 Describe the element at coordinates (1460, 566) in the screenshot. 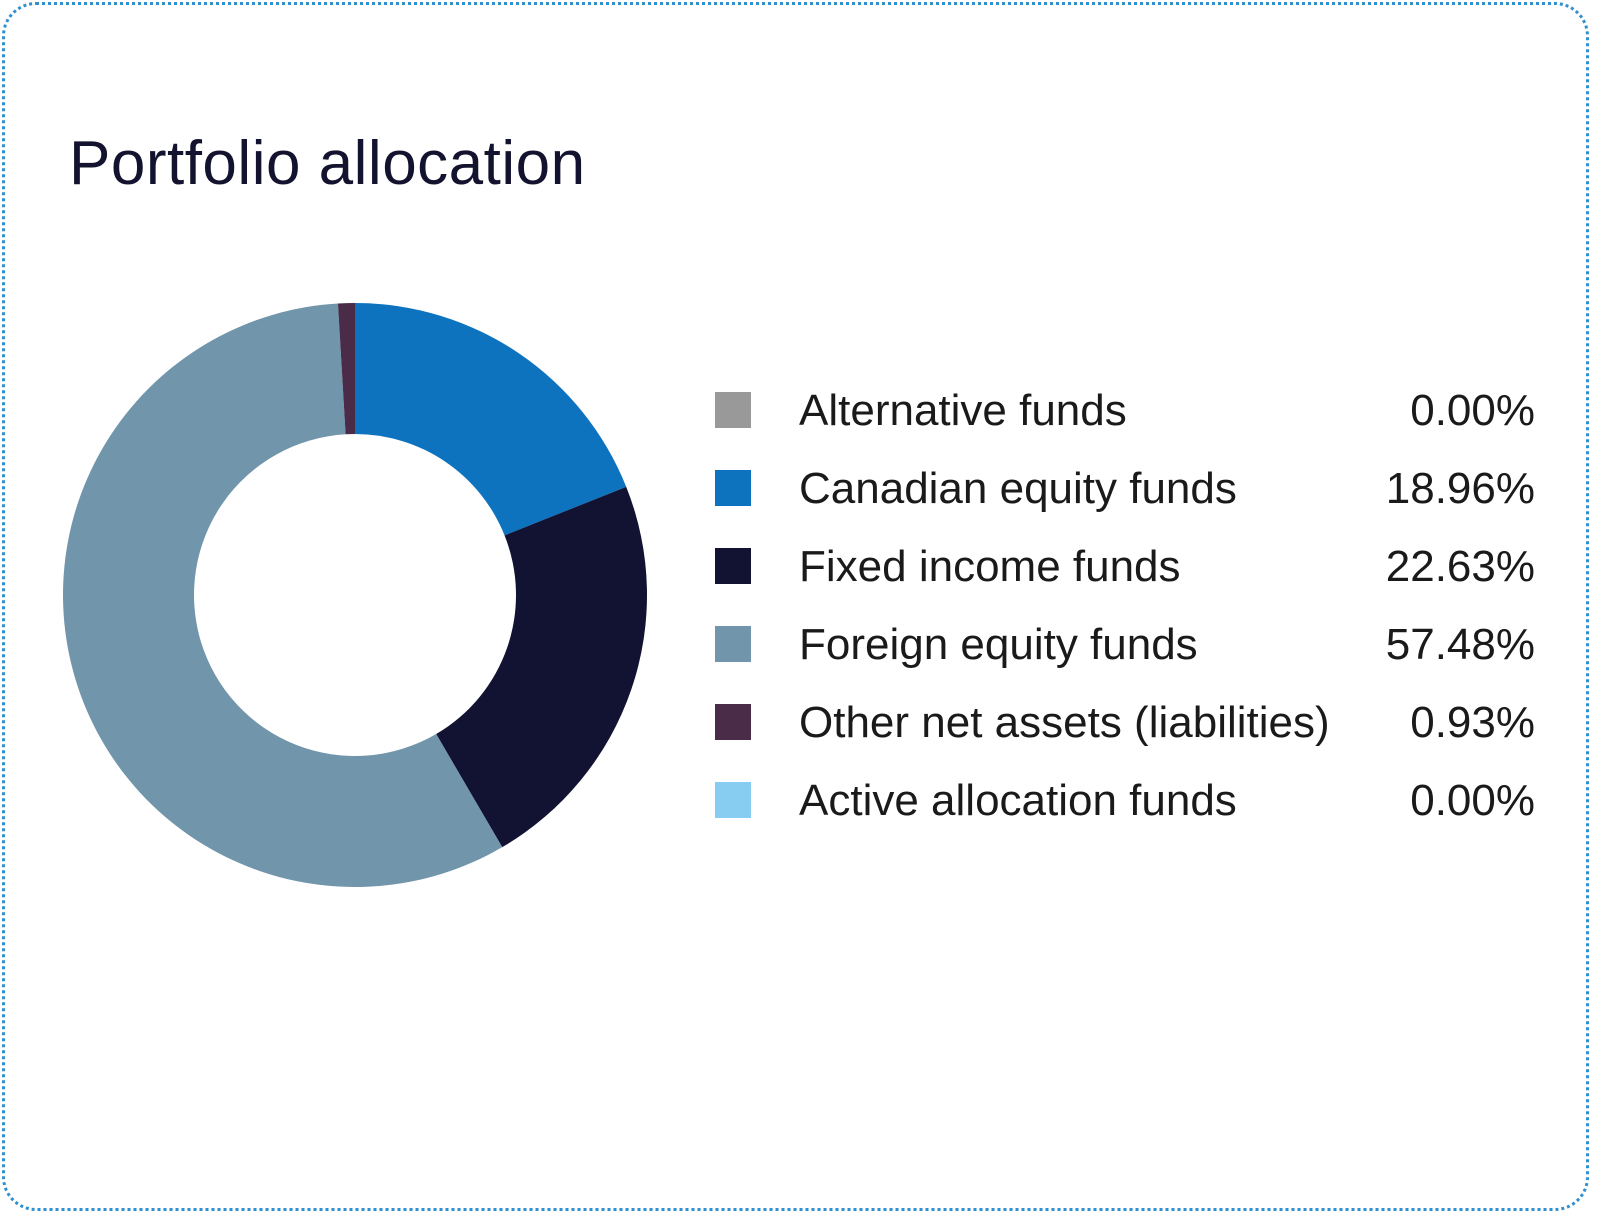

I see `legend-value: 22.63%` at that location.